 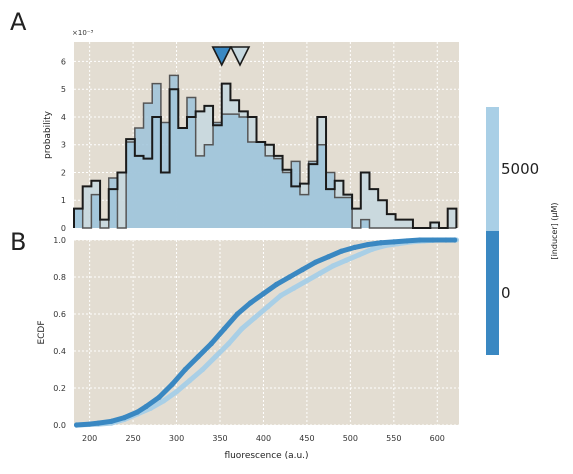 What do you see at coordinates (42, 332) in the screenshot?
I see `ecdf-ylabel: ECDF` at bounding box center [42, 332].